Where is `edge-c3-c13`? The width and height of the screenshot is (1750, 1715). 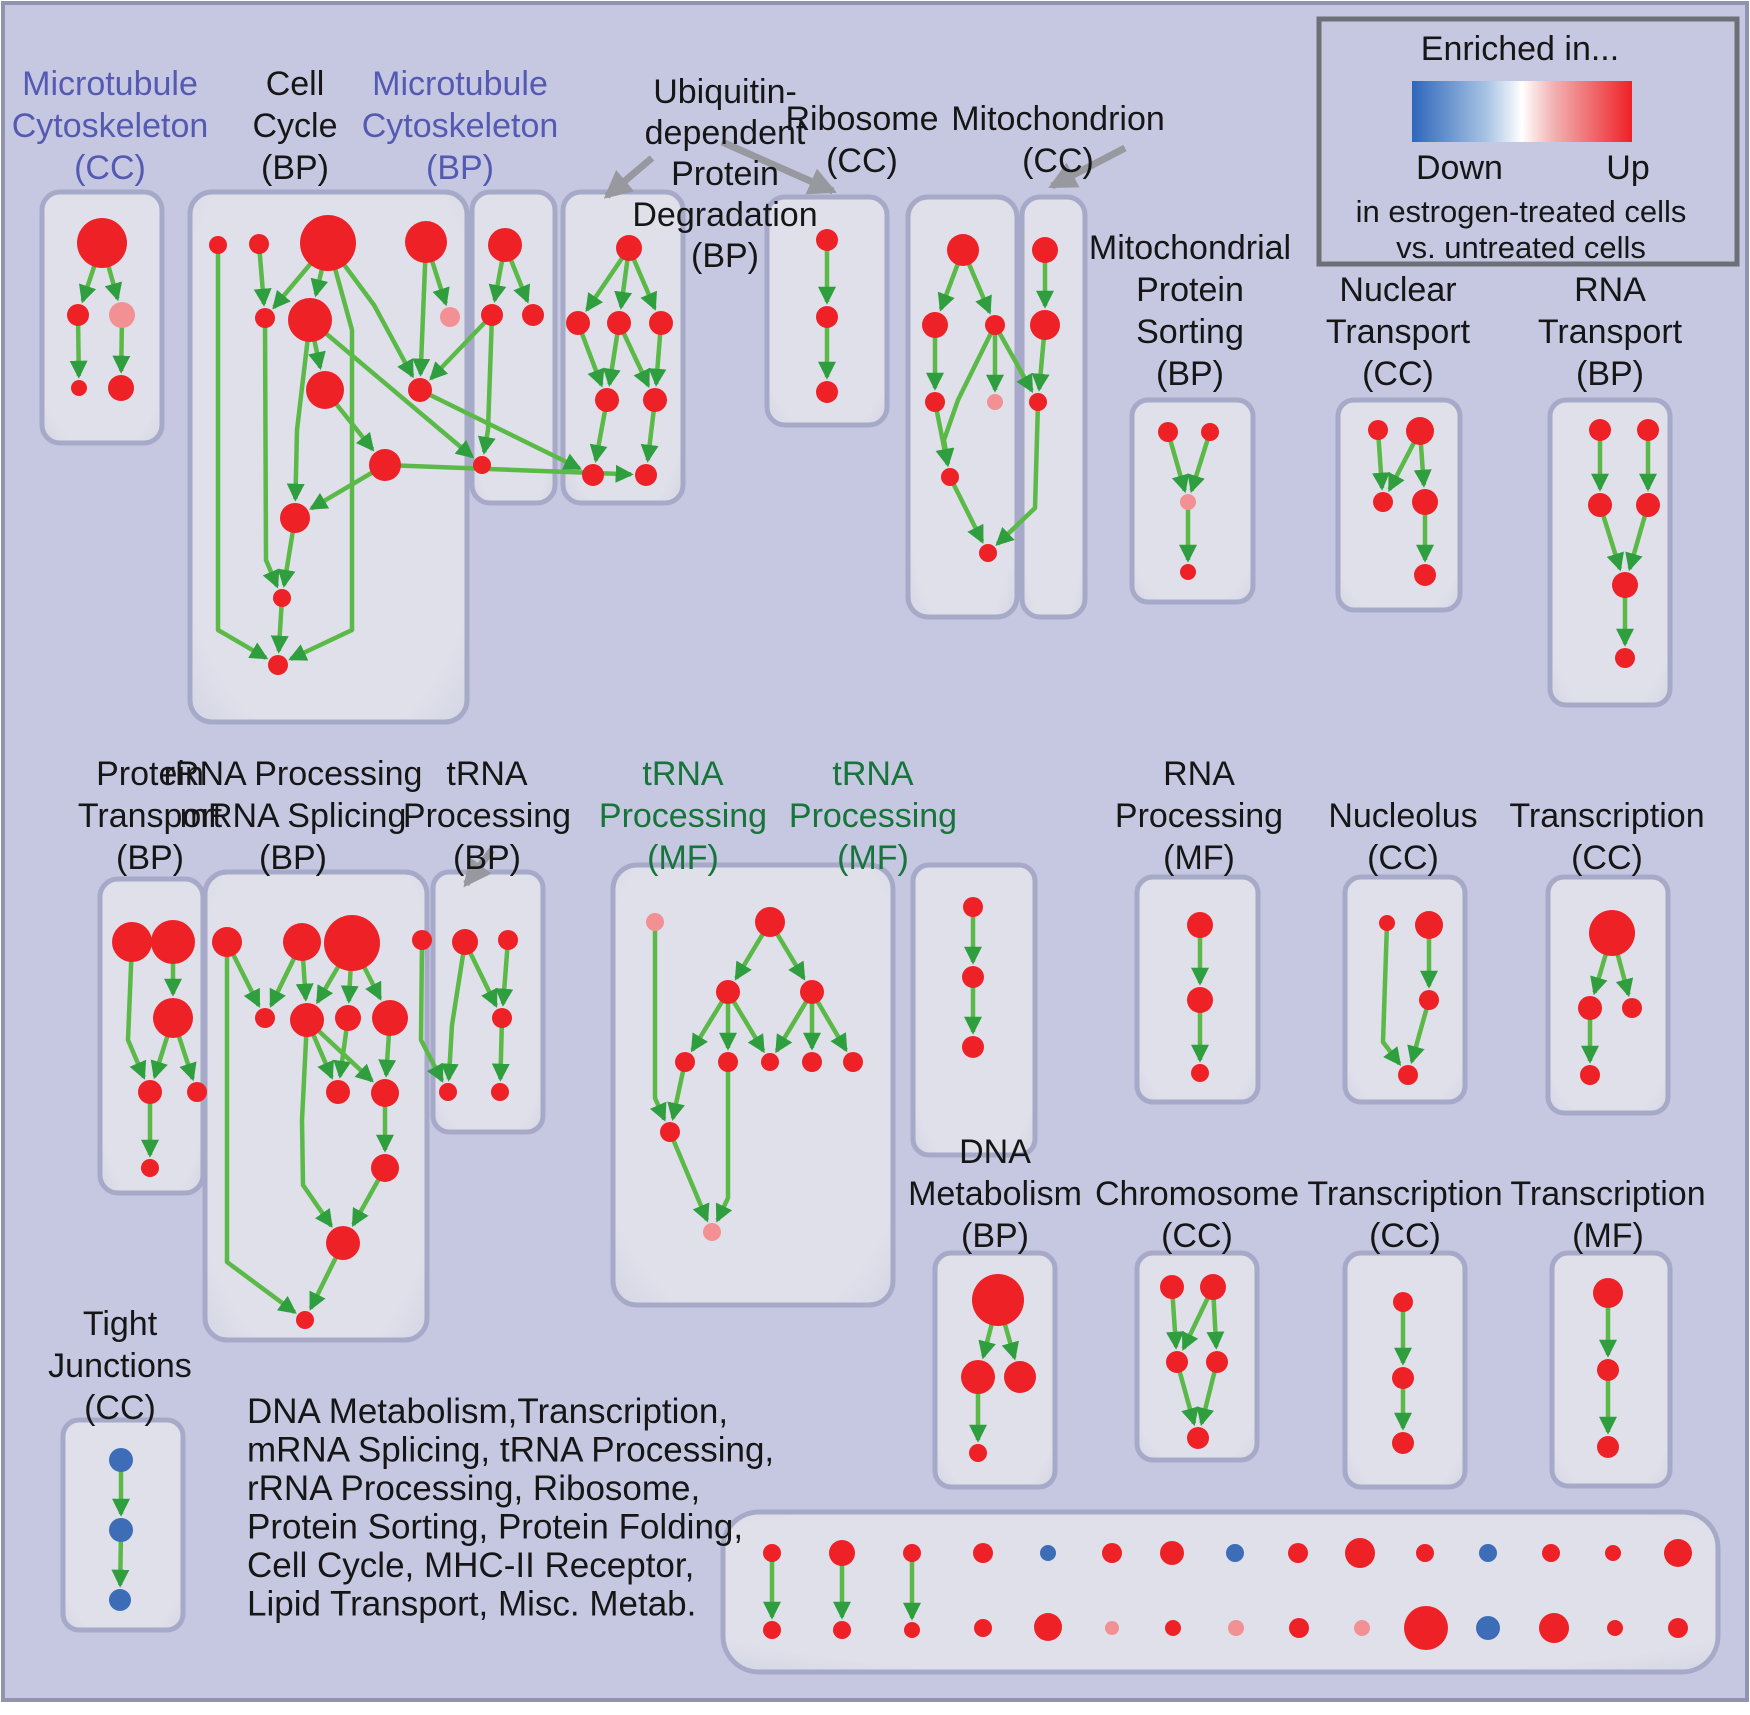 edge-c3-c13 is located at coordinates (321, 452).